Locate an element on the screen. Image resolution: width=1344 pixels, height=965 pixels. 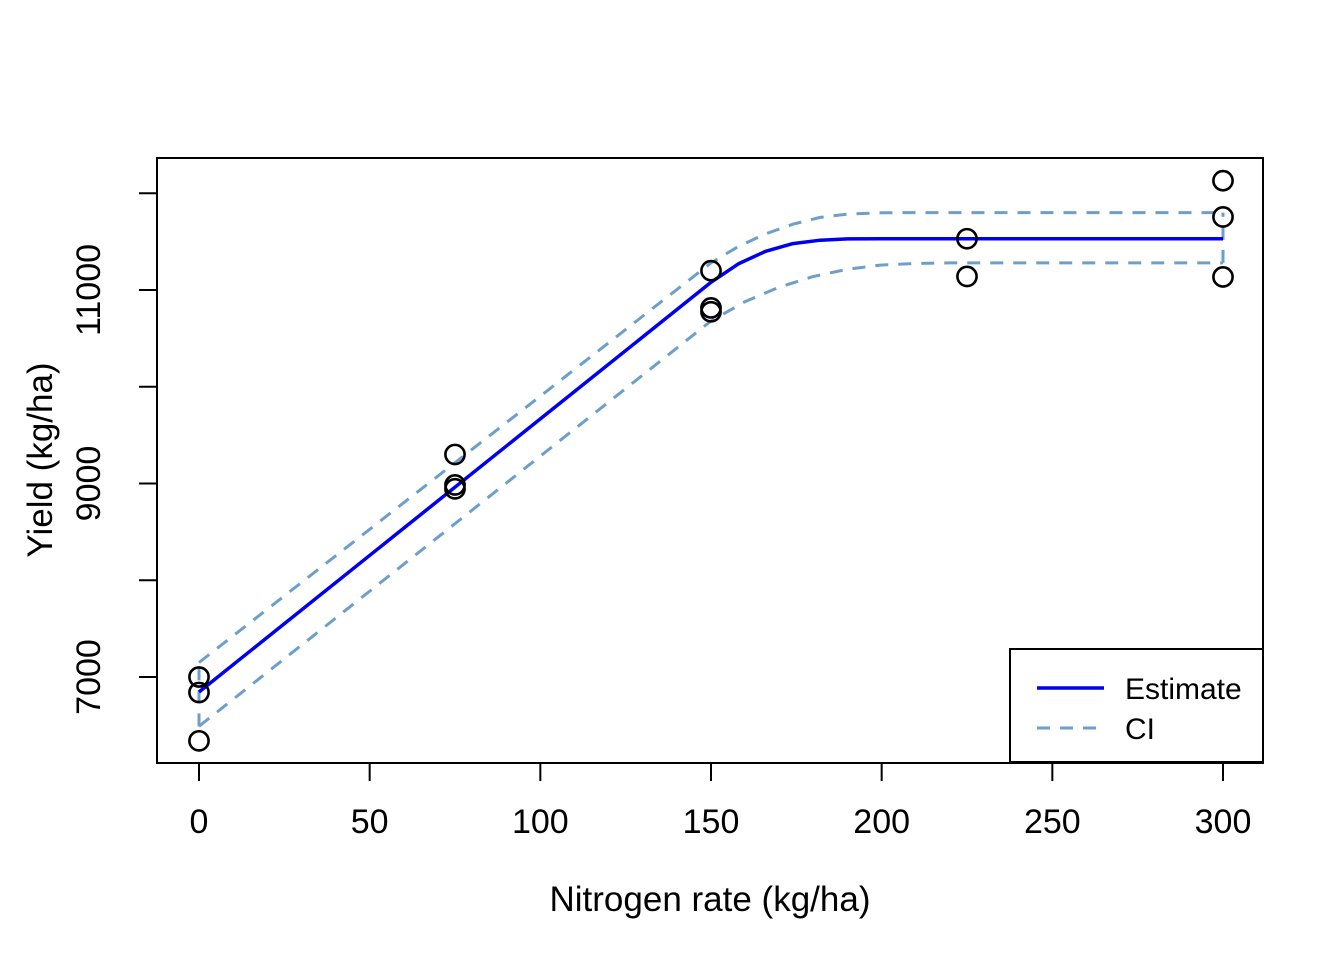
legend-ci-label: CI is located at coordinates (1140, 729).